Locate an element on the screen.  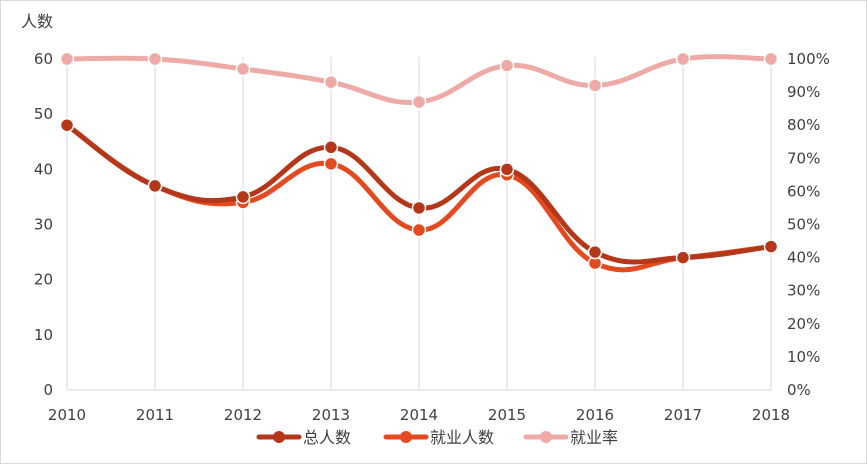
point-就业率-2016 is located at coordinates (595, 85).